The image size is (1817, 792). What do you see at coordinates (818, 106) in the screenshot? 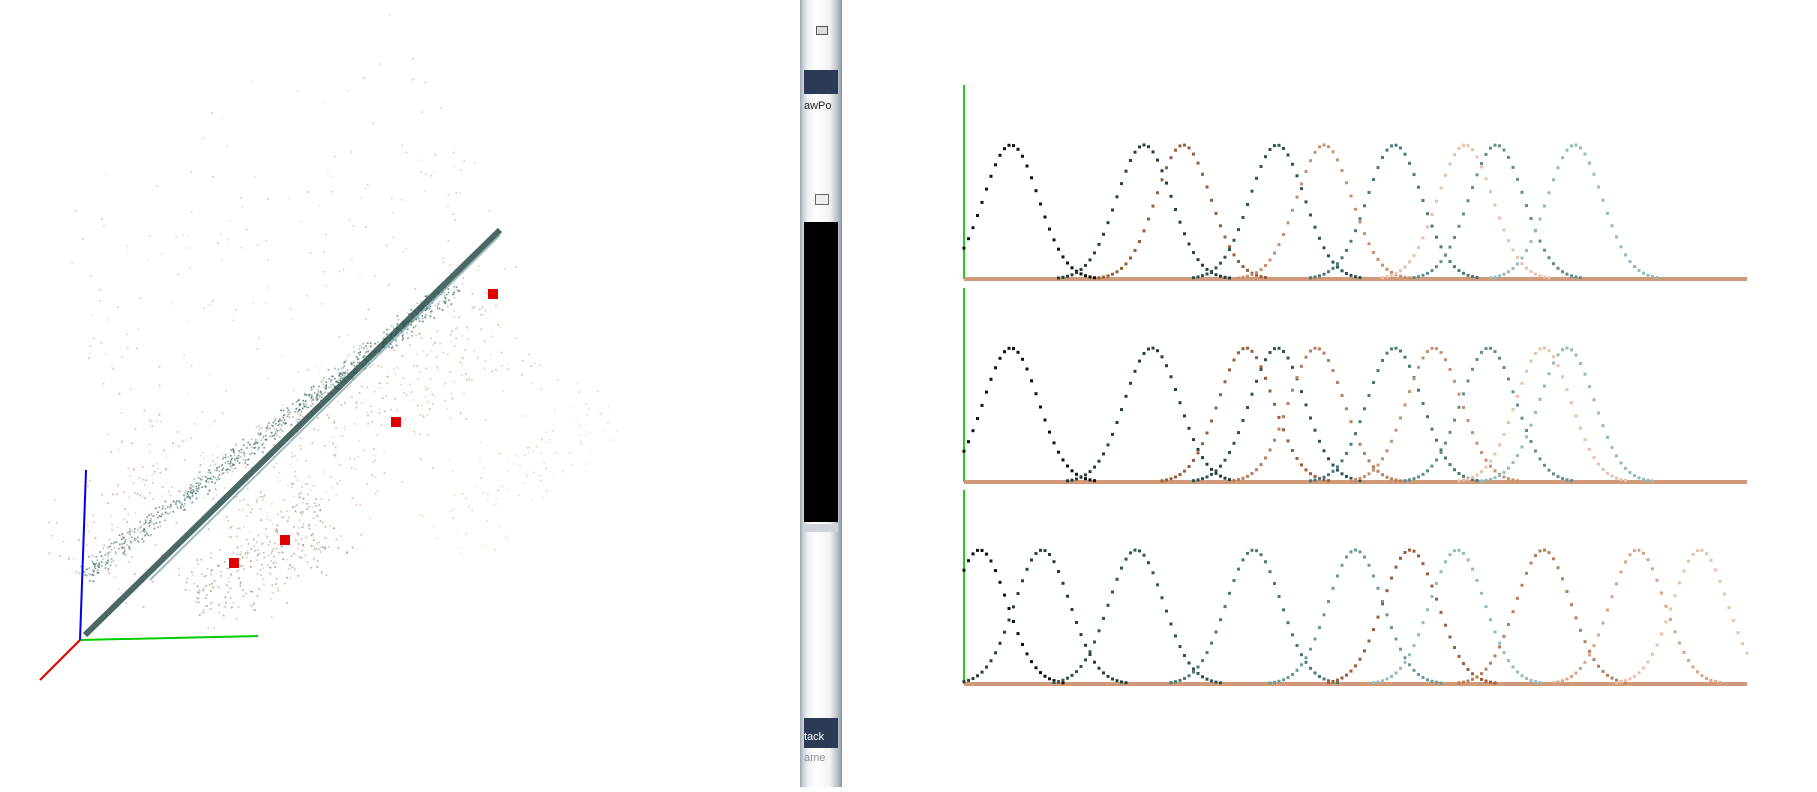
I see `splitter-tab-label-top: awPo` at bounding box center [818, 106].